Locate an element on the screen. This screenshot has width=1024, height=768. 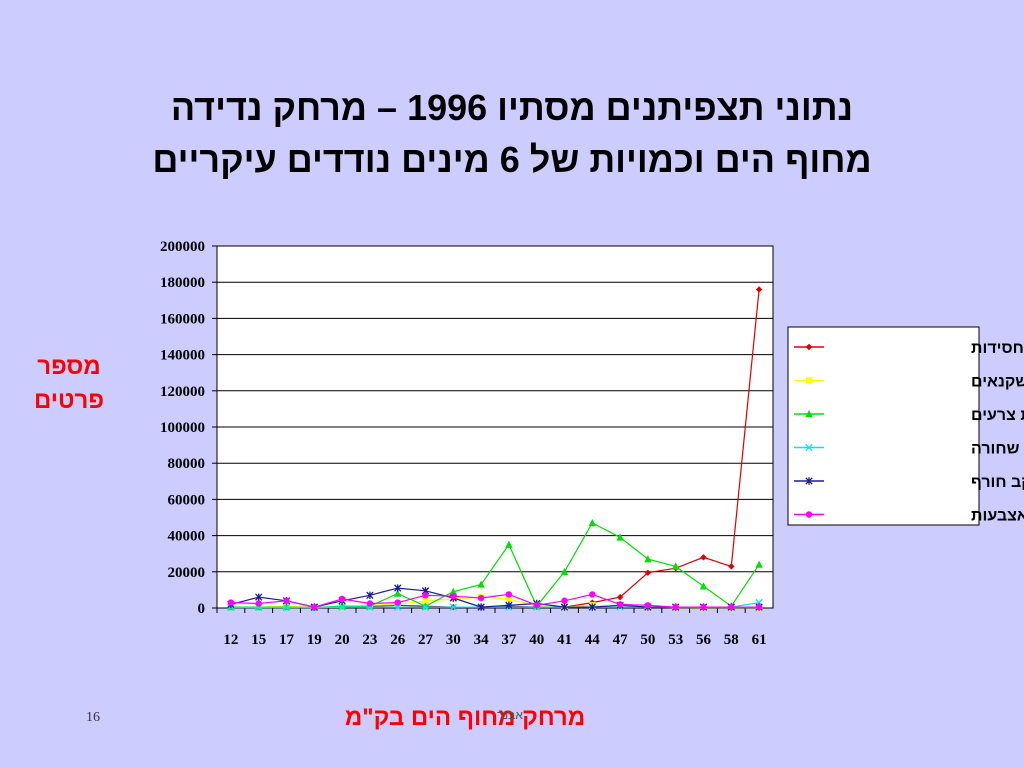
slide-title-line1: נתוני תצפיתנים מסתיו 1996 – מרחק נדידה is located at coordinates (512, 107).